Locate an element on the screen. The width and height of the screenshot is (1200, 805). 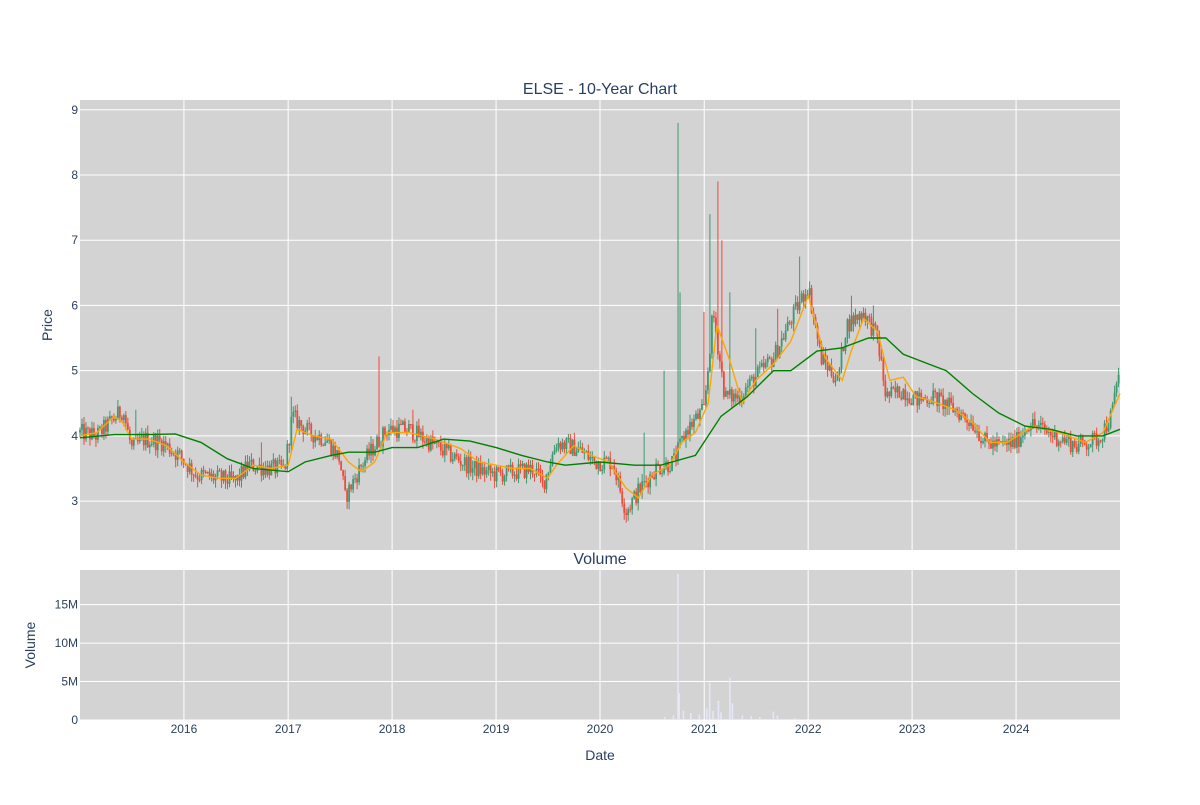
volume-axis-title: Volume is located at coordinates (30, 644).